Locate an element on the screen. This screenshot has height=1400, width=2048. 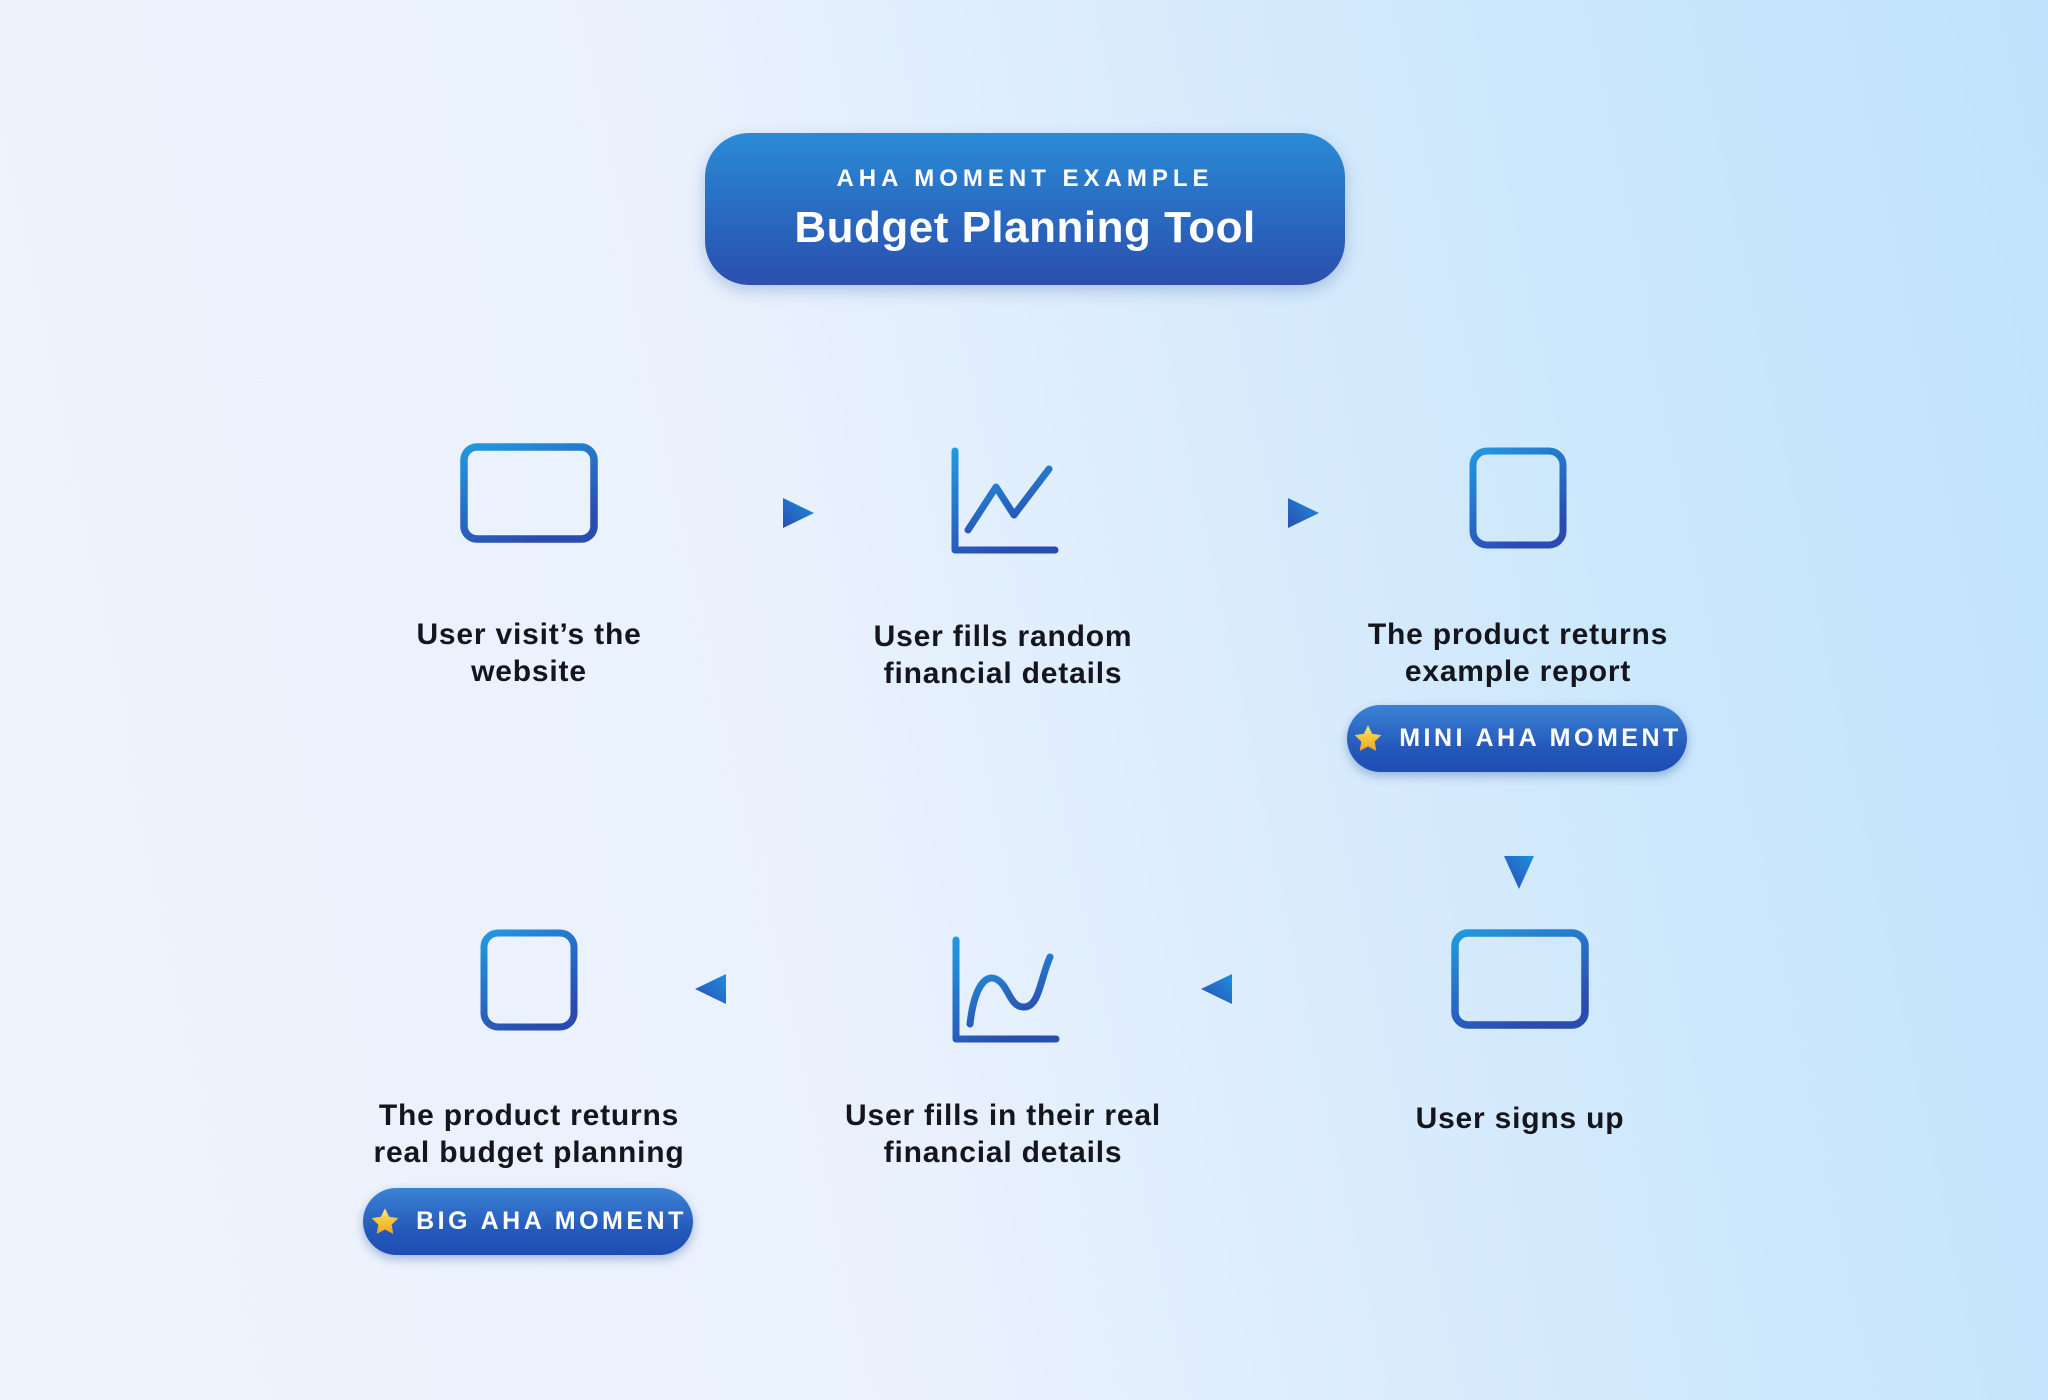
mini-aha-label: MINI AHA MOMENT is located at coordinates (1540, 738).